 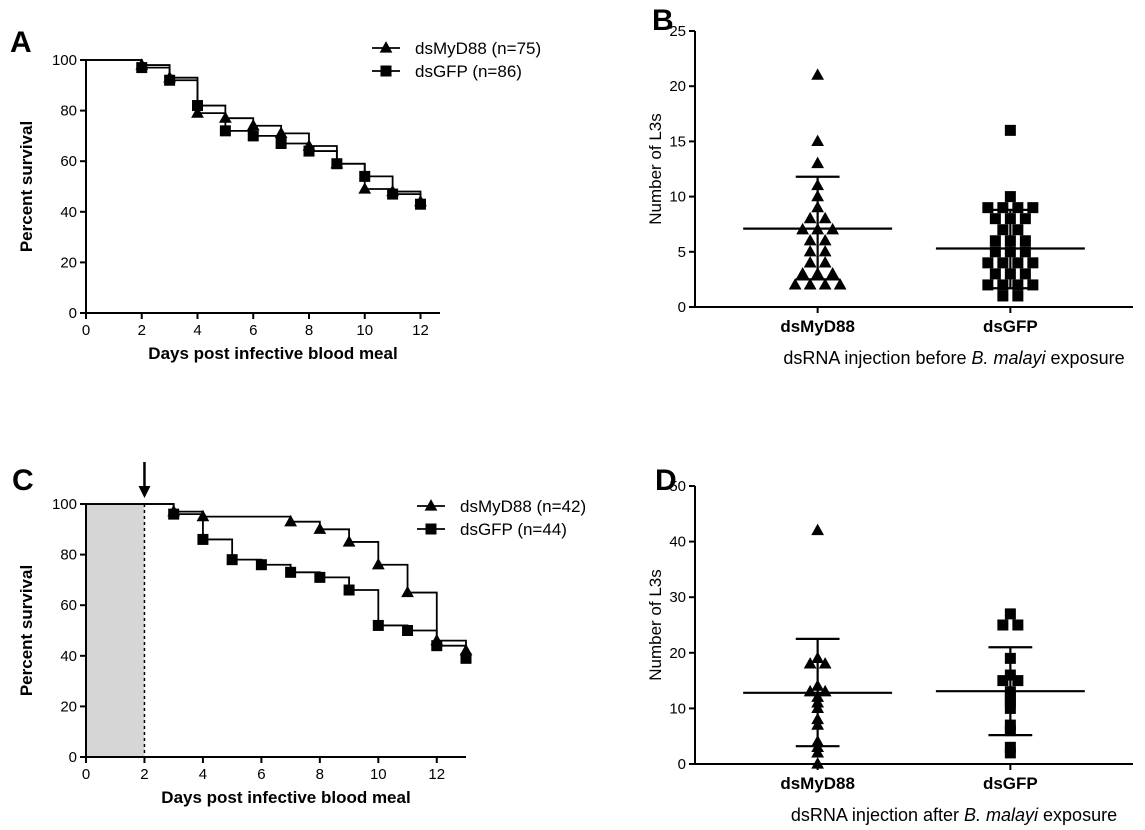 What do you see at coordinates (309, 330) in the screenshot?
I see `x-tick-label: 8` at bounding box center [309, 330].